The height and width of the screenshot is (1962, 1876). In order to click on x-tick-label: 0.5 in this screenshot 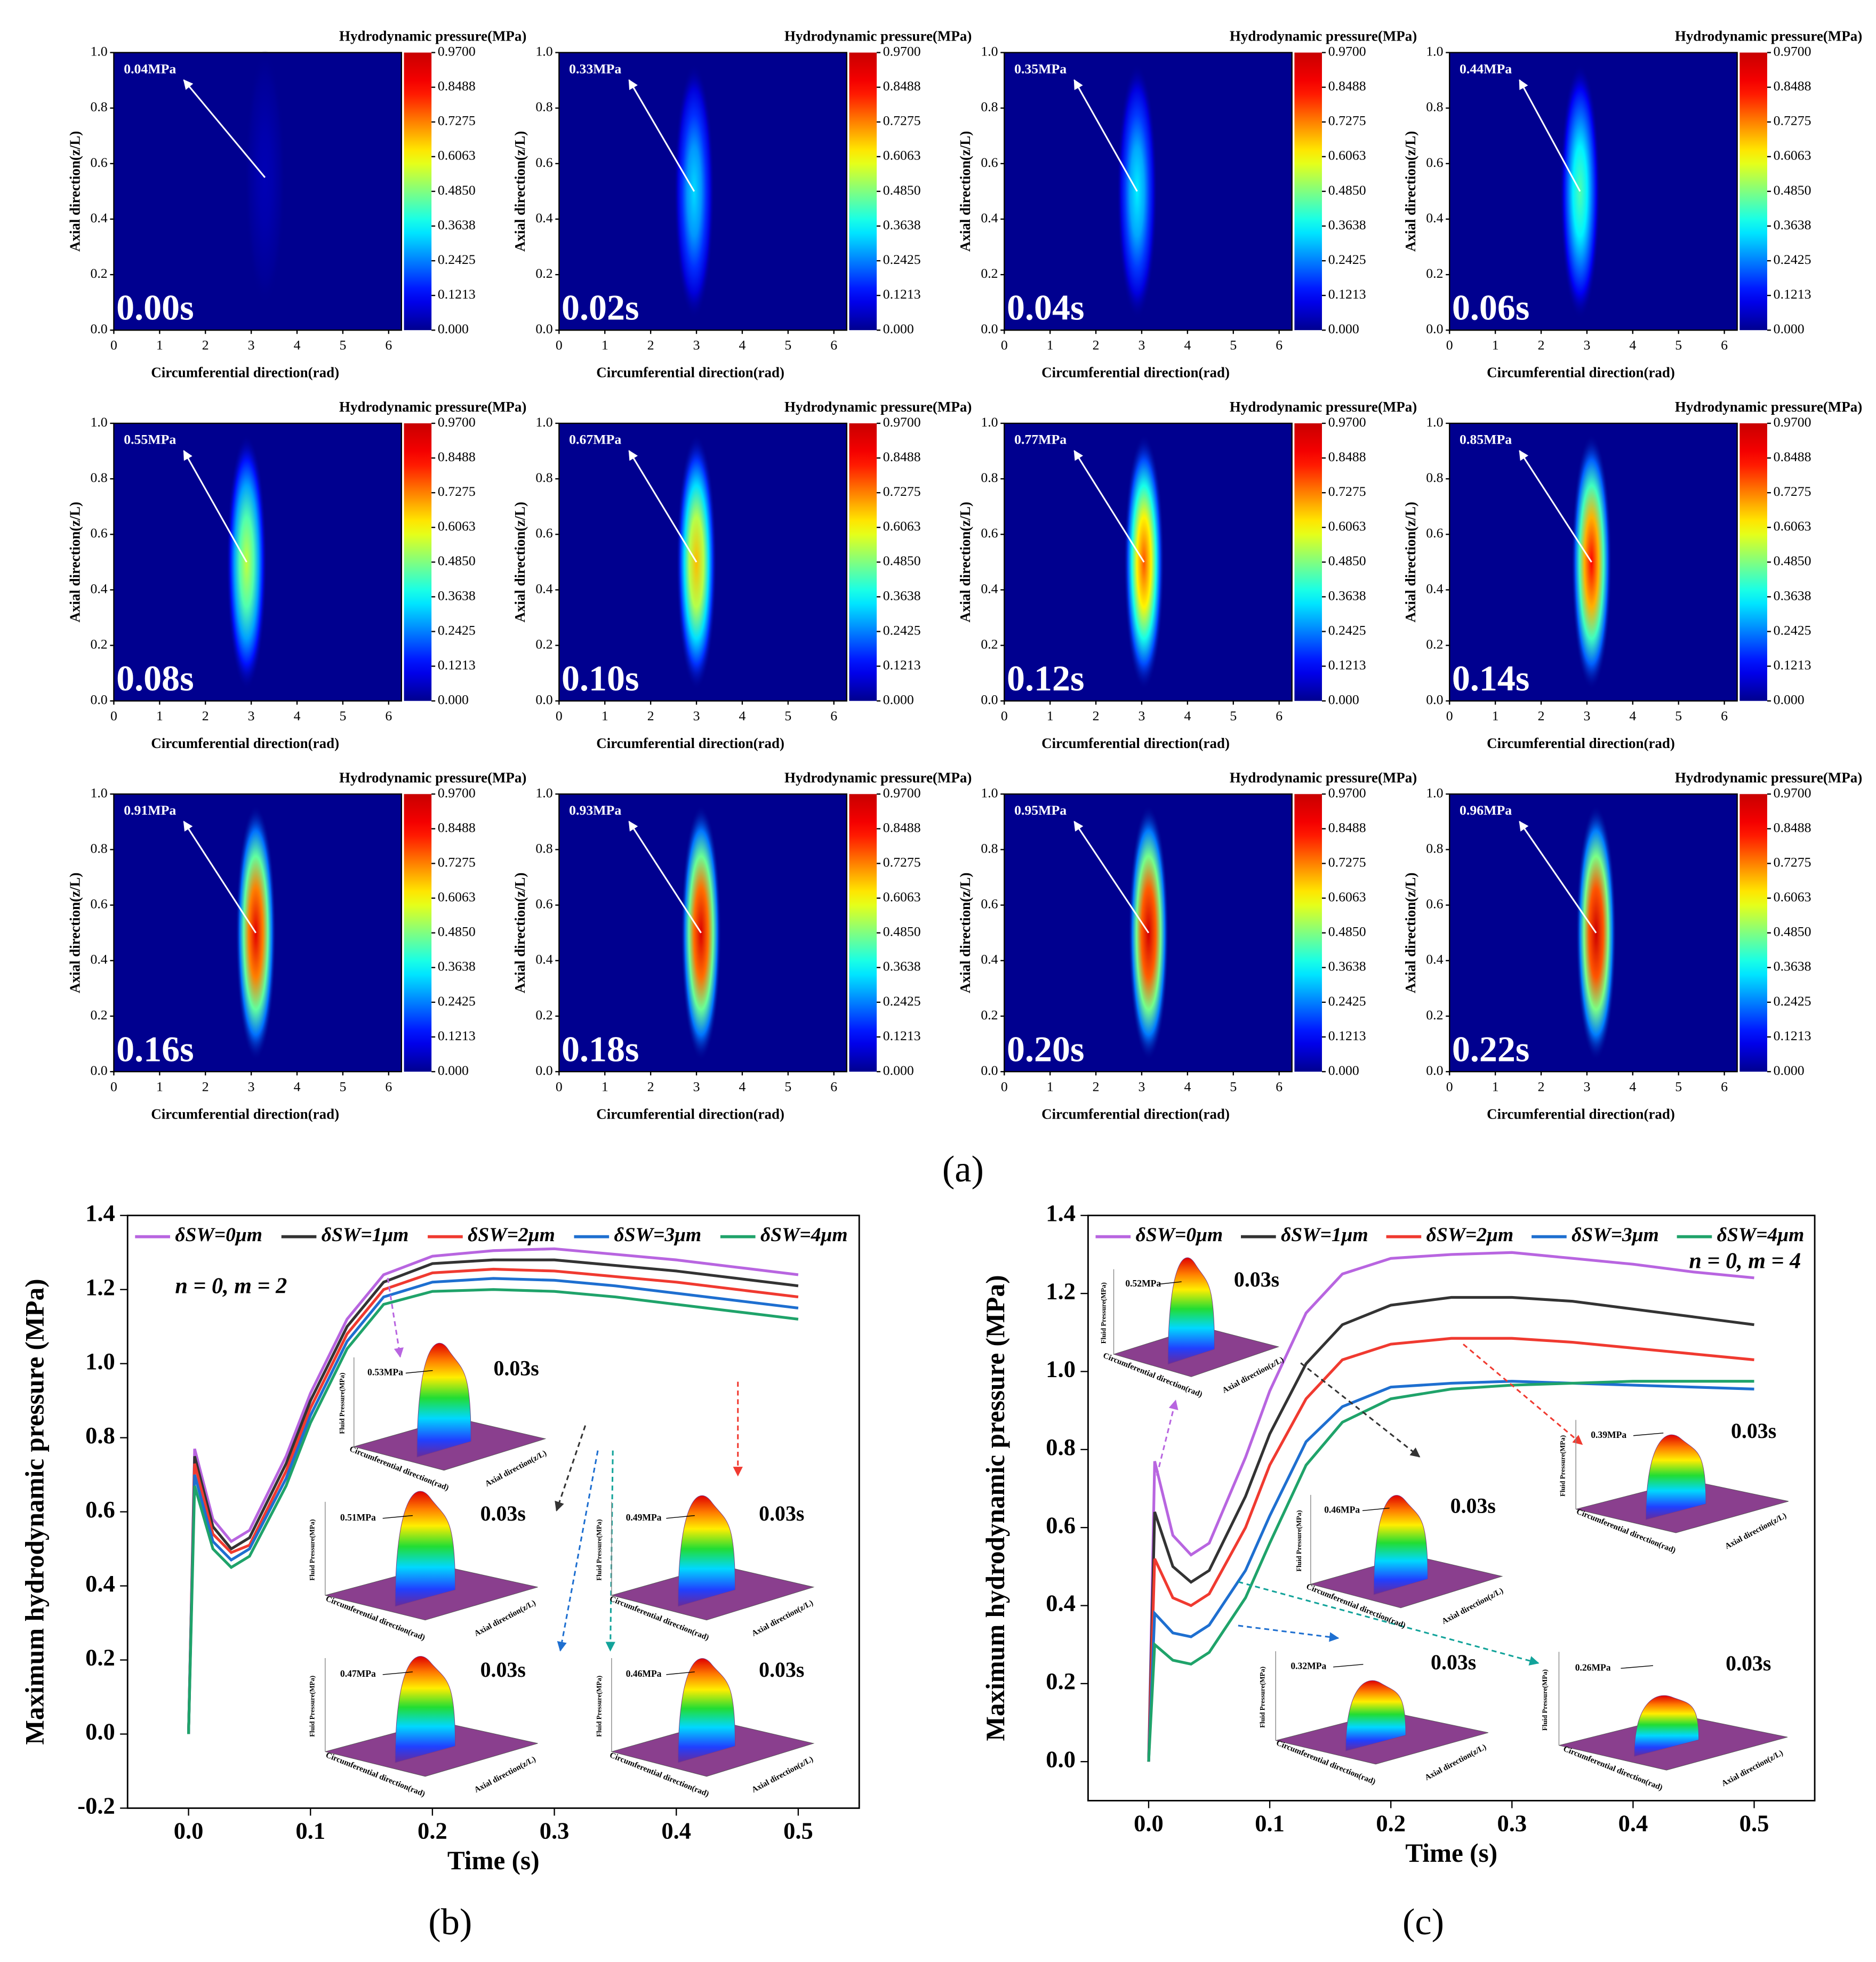, I will do `click(1754, 1823)`.